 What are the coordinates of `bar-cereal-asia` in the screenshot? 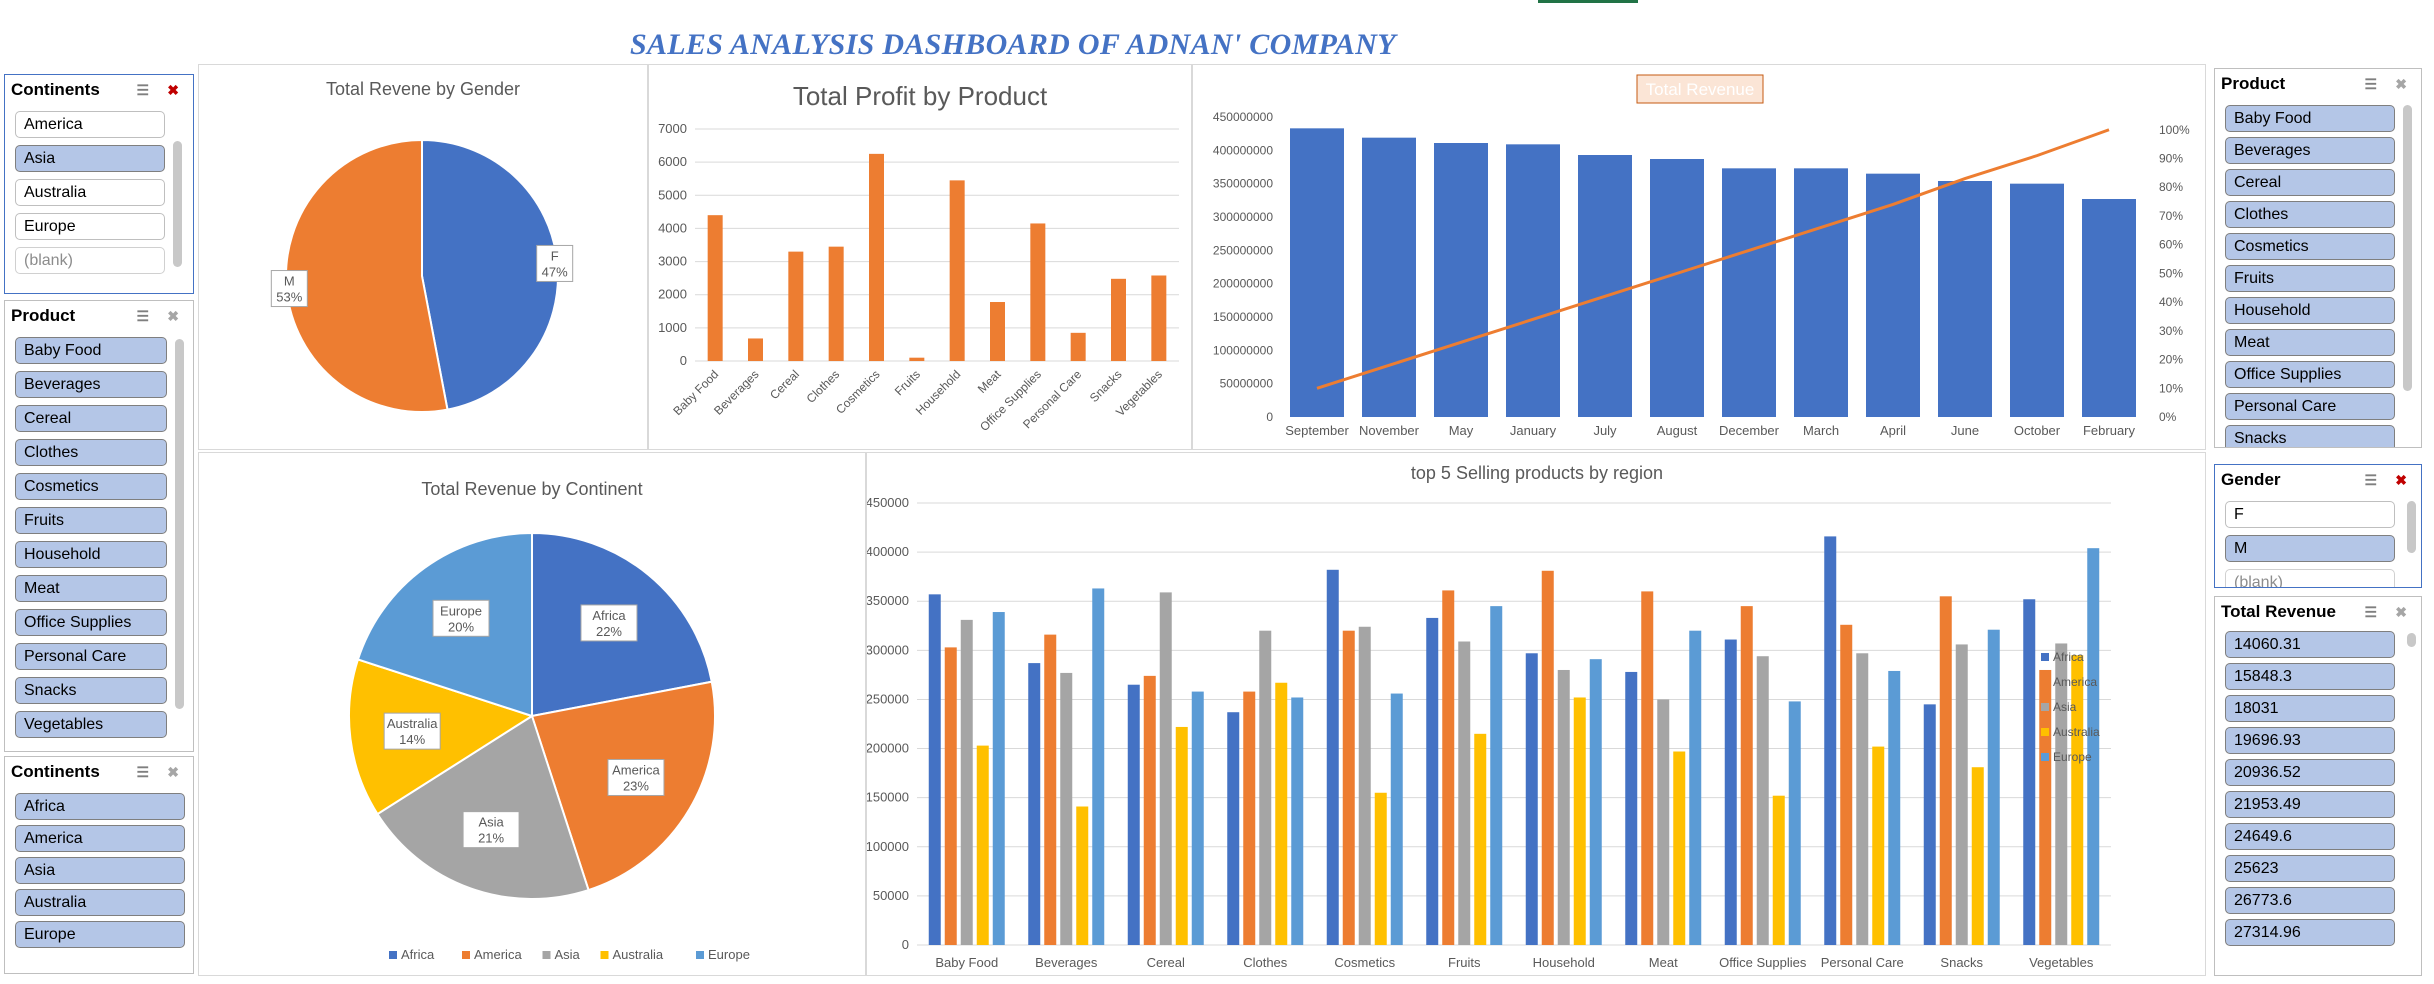 It's located at (1165, 768).